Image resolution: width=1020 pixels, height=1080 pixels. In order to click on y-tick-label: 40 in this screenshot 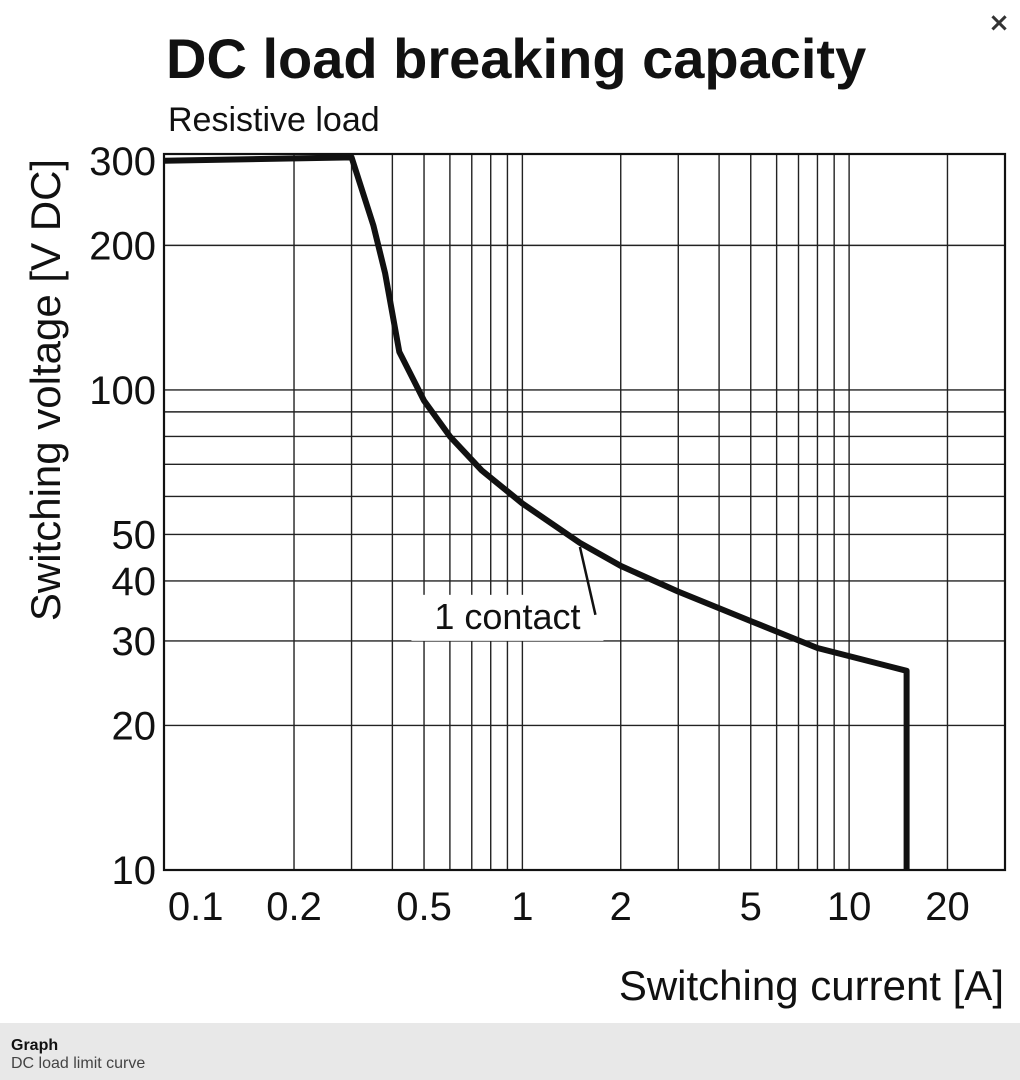, I will do `click(134, 582)`.